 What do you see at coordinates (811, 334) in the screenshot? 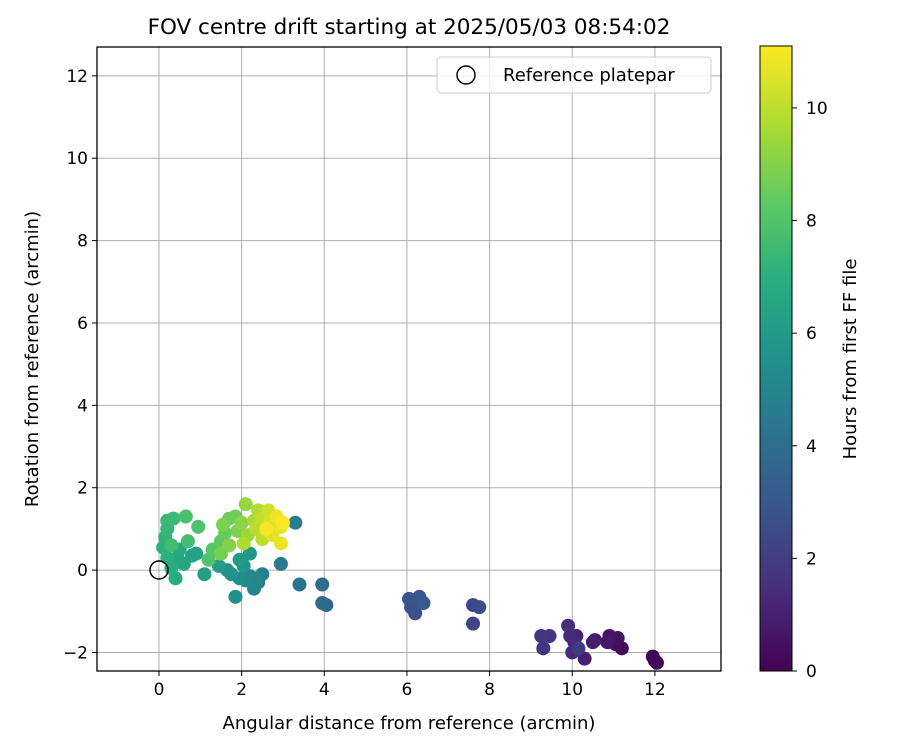
I see `colorbar-tick-label: 6` at bounding box center [811, 334].